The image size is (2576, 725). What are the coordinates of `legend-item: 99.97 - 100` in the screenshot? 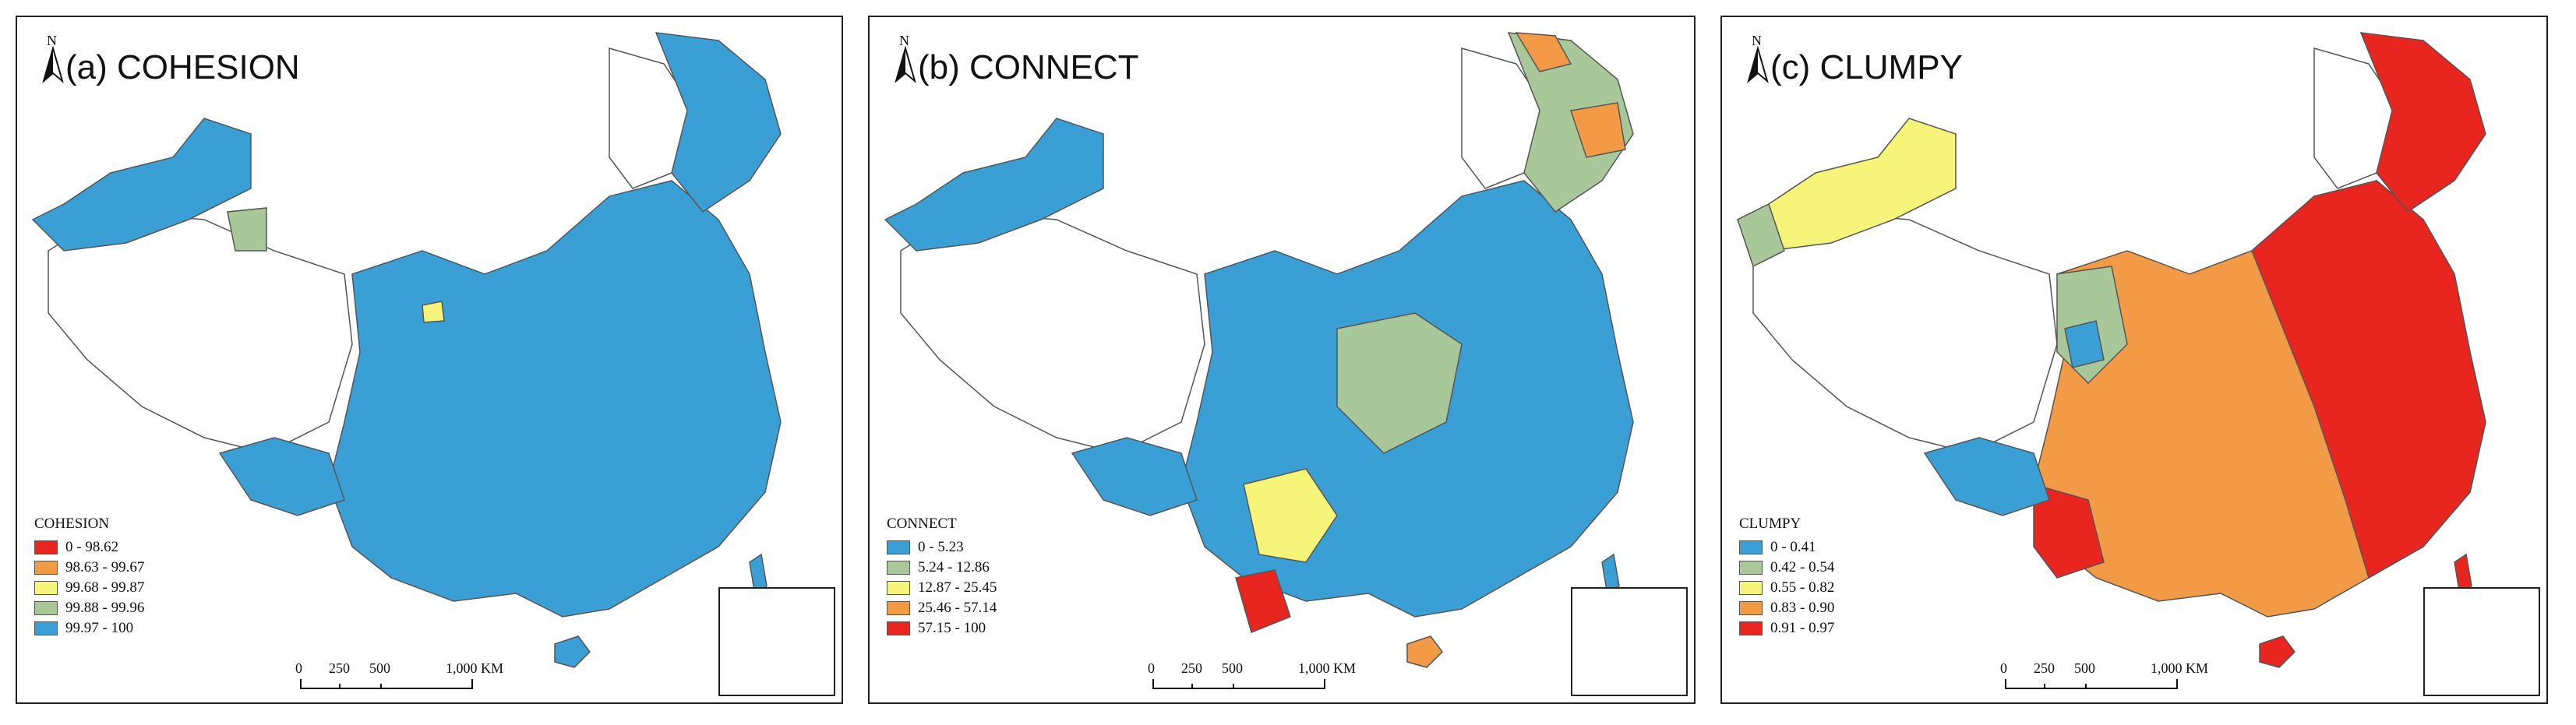 It's located at (89, 628).